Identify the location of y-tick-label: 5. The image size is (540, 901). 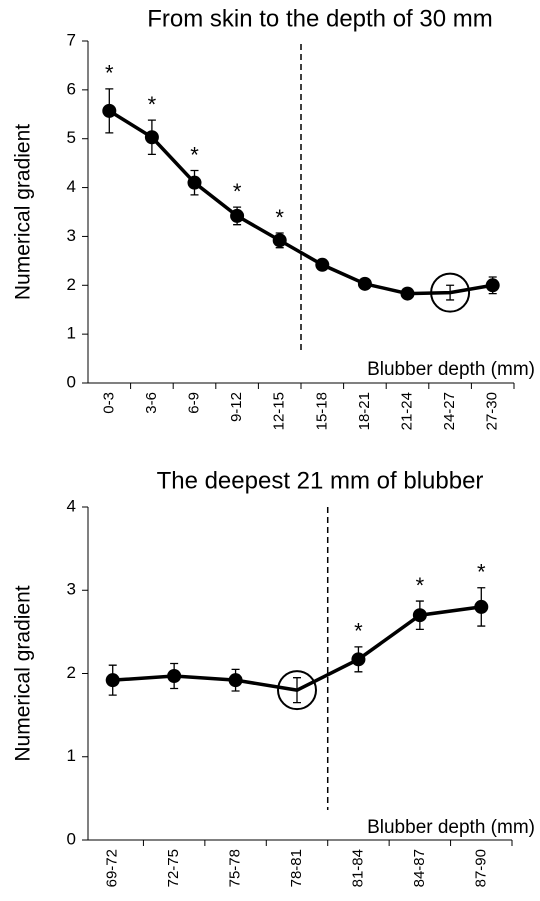
(71, 137).